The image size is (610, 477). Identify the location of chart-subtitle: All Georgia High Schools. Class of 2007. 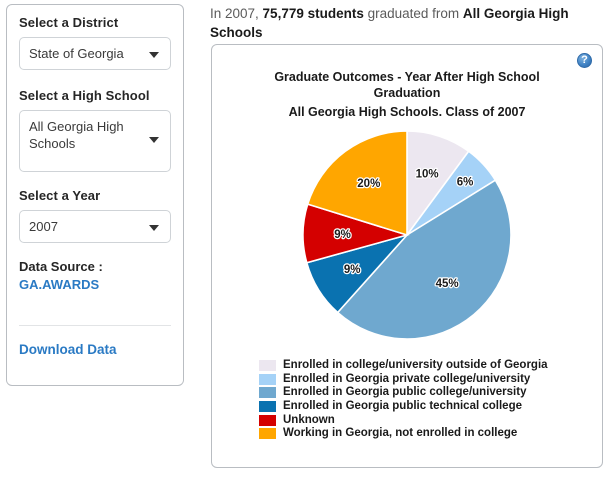
(407, 112).